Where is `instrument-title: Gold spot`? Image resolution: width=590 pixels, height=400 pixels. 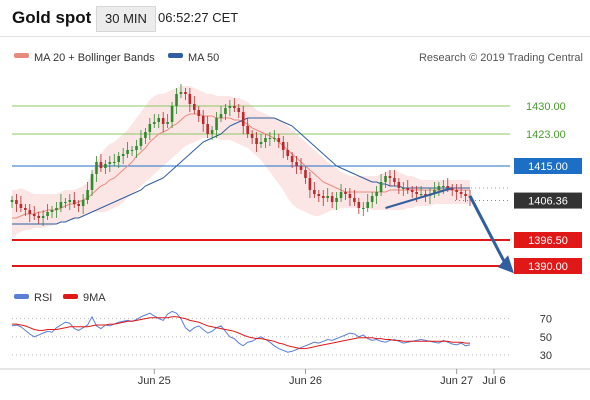
instrument-title: Gold spot is located at coordinates (52, 17).